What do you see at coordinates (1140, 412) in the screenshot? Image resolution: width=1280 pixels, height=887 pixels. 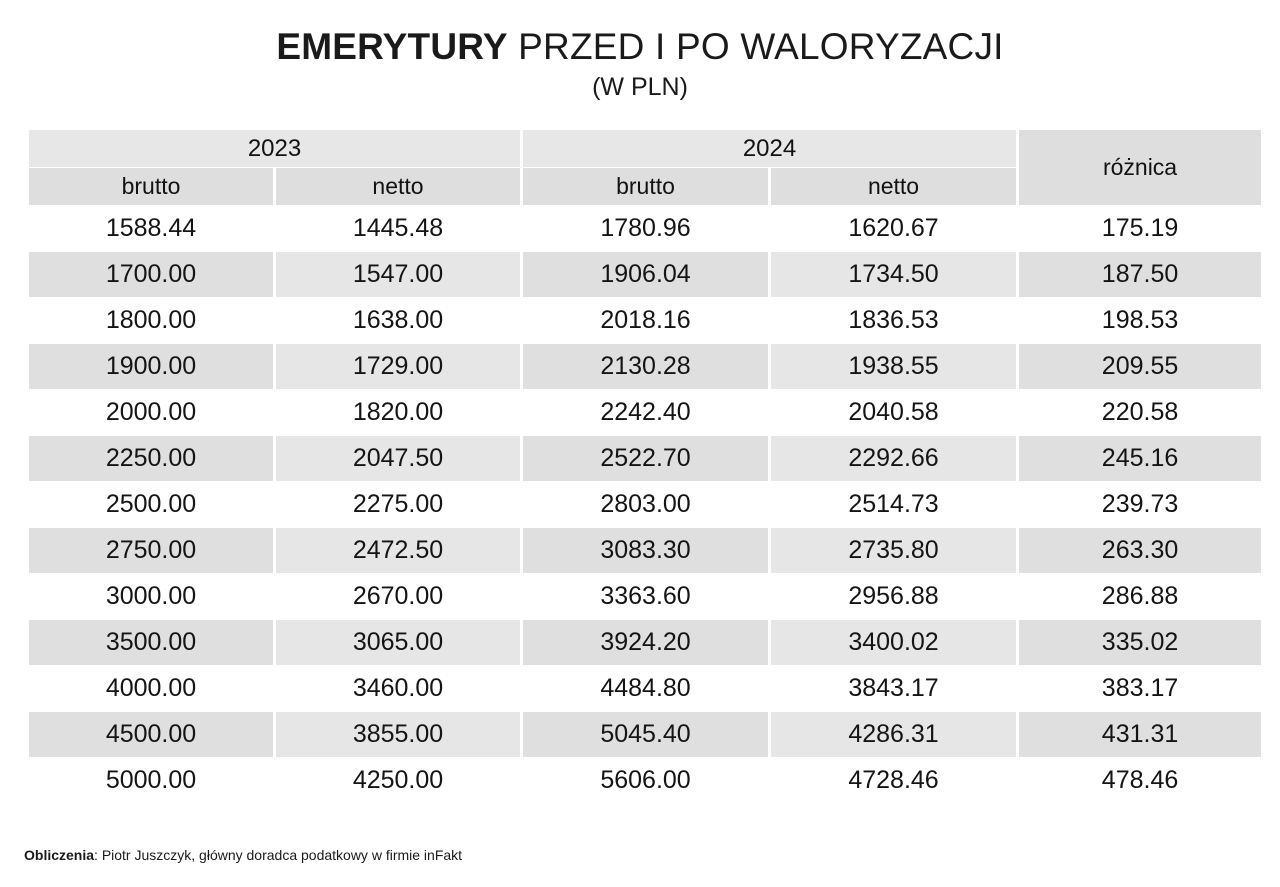 I see `table-cell: 220.58` at bounding box center [1140, 412].